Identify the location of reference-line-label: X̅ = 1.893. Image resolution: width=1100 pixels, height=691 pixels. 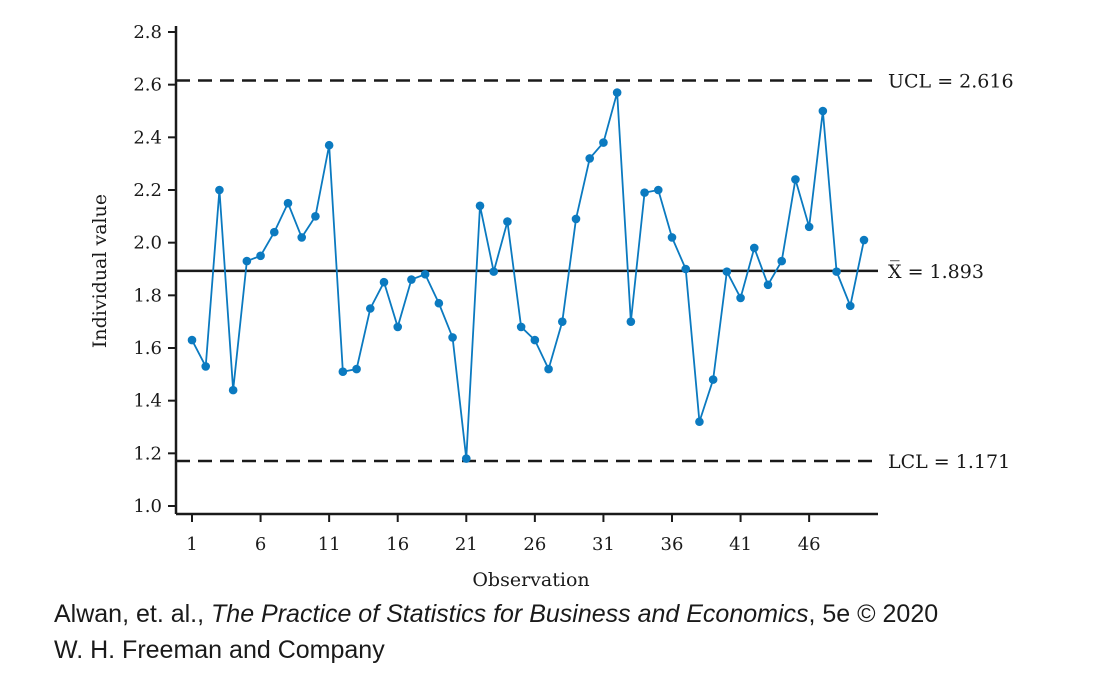
(936, 271).